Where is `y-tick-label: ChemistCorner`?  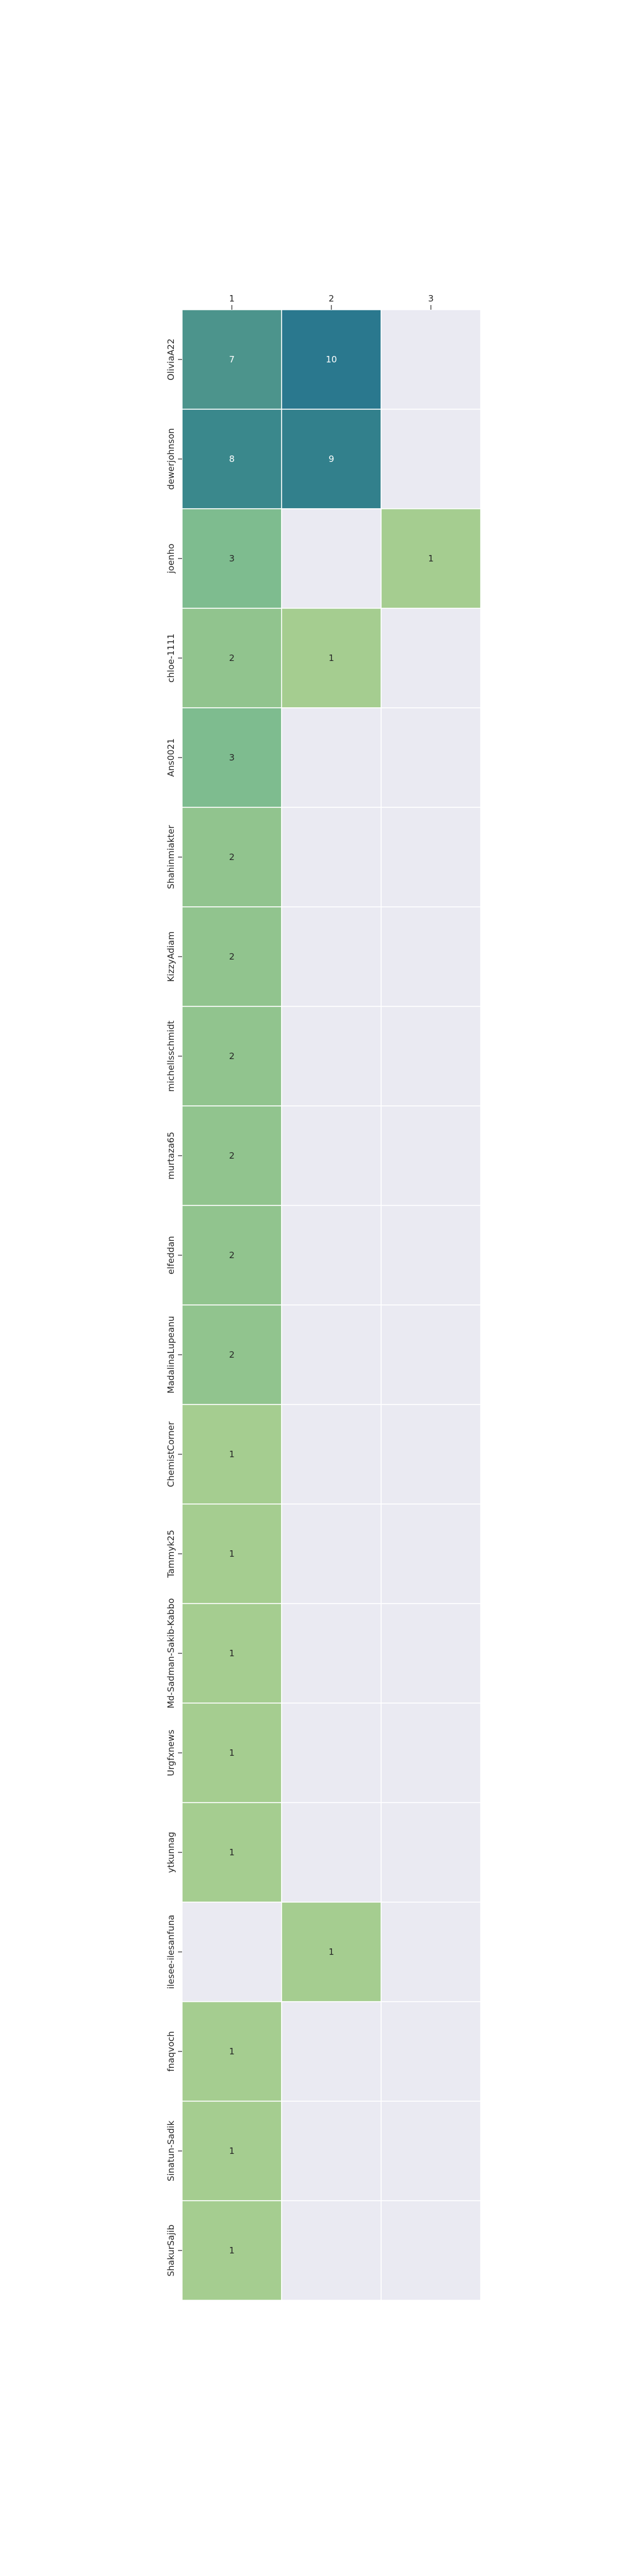
y-tick-label: ChemistCorner is located at coordinates (171, 1454).